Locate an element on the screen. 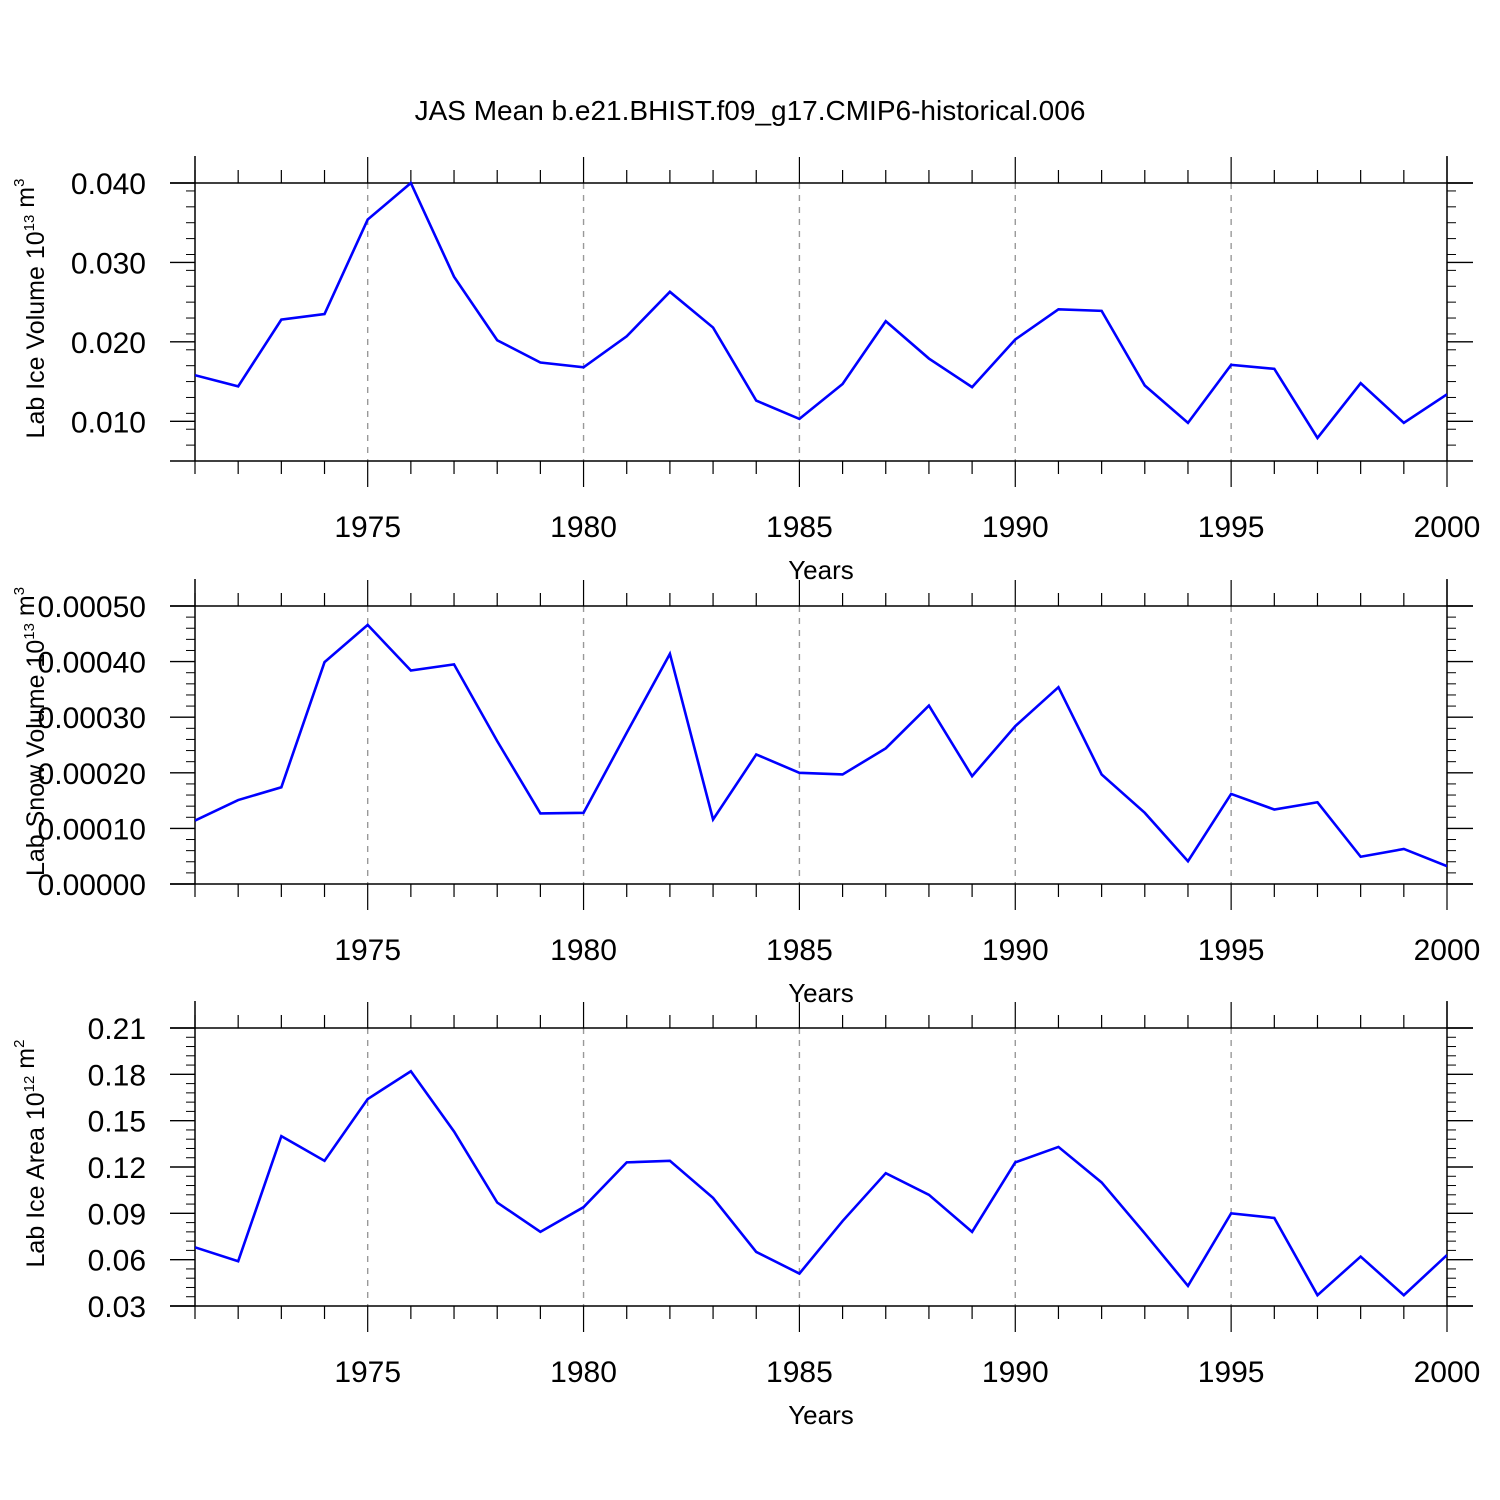 This screenshot has height=1500, width=1500. y-tick-label: 0.12 is located at coordinates (117, 1168).